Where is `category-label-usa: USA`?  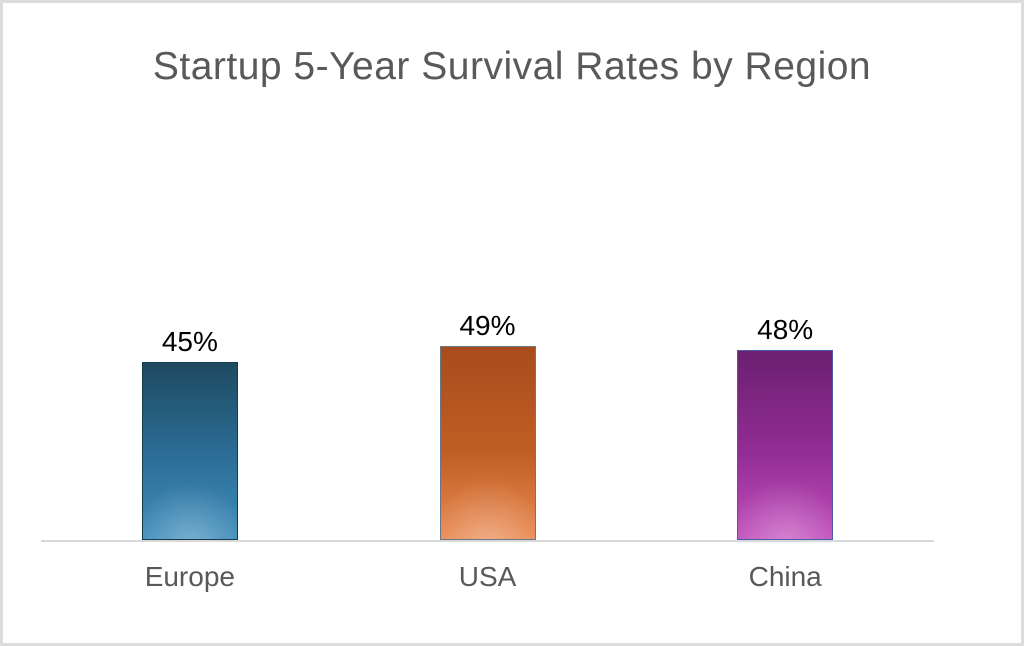
category-label-usa: USA is located at coordinates (487, 576).